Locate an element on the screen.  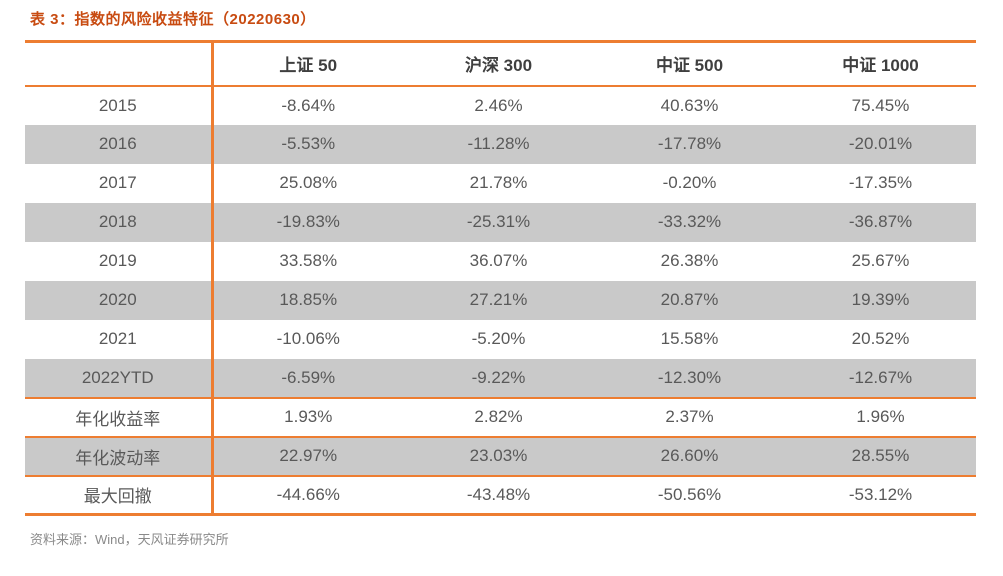
table-row-annualized-volatility: 年化波动率 22.97% 23.03% 26.60% 28.55% is located at coordinates (500, 455).